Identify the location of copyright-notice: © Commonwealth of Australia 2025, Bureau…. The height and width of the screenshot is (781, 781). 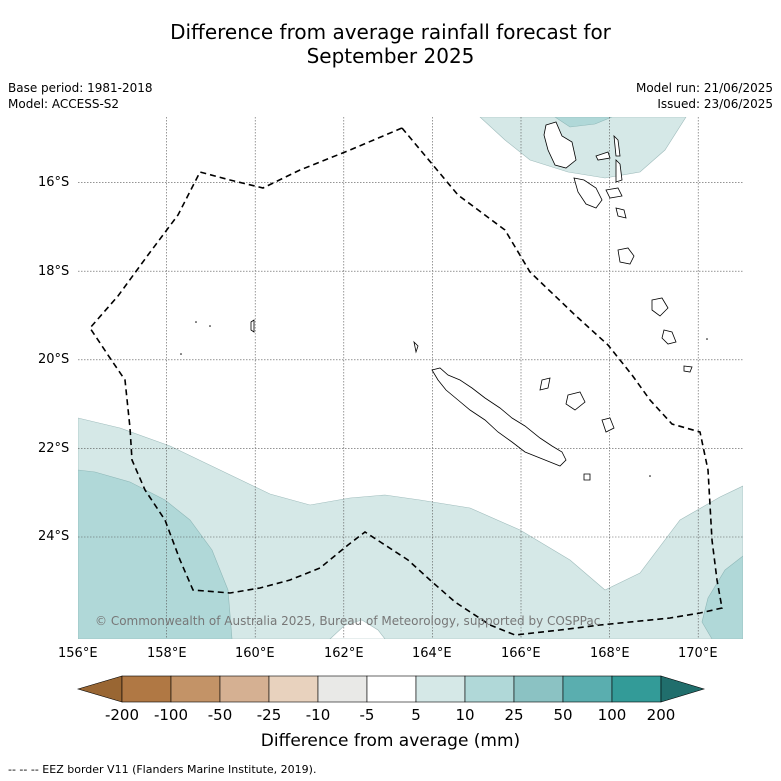
(348, 621).